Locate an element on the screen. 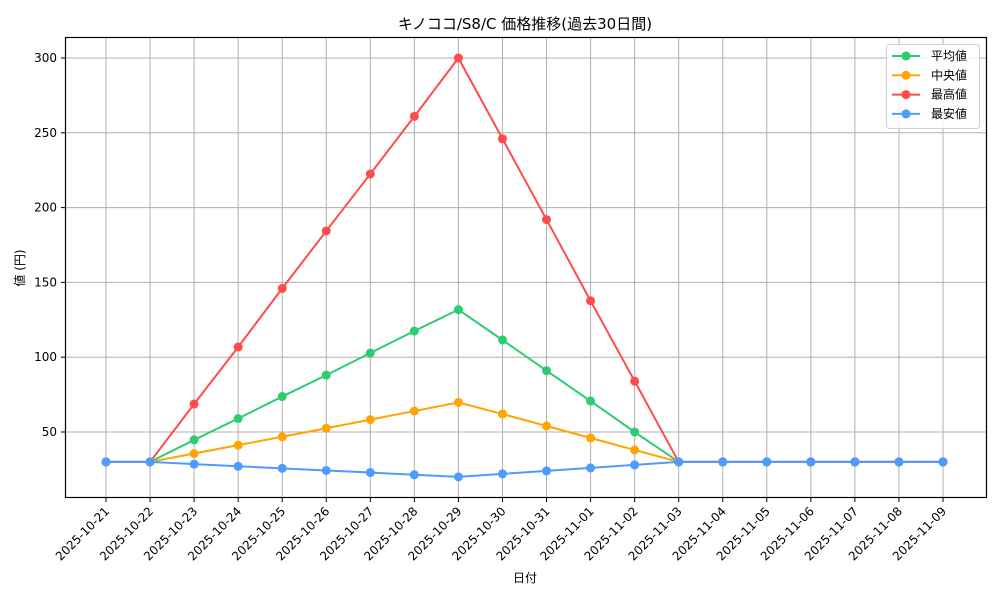  legend-label: 最高値 is located at coordinates (949, 94).